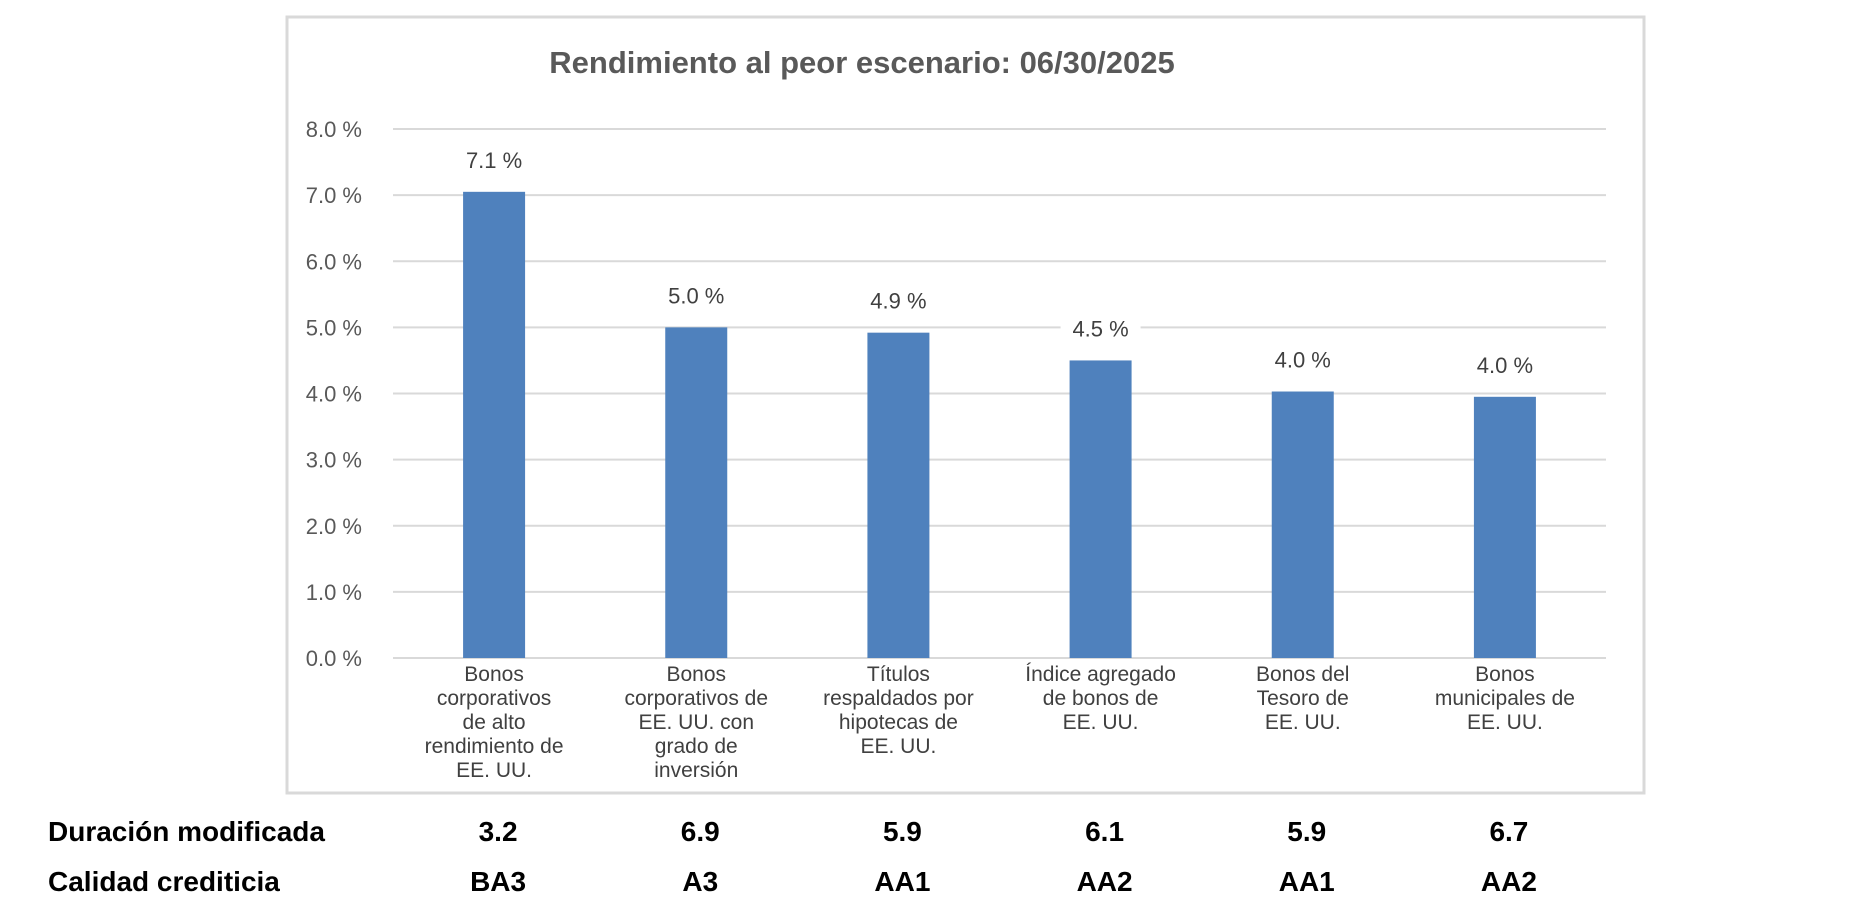 The height and width of the screenshot is (909, 1872). Describe the element at coordinates (334, 460) in the screenshot. I see `y-tick-label: 3.0 %` at that location.